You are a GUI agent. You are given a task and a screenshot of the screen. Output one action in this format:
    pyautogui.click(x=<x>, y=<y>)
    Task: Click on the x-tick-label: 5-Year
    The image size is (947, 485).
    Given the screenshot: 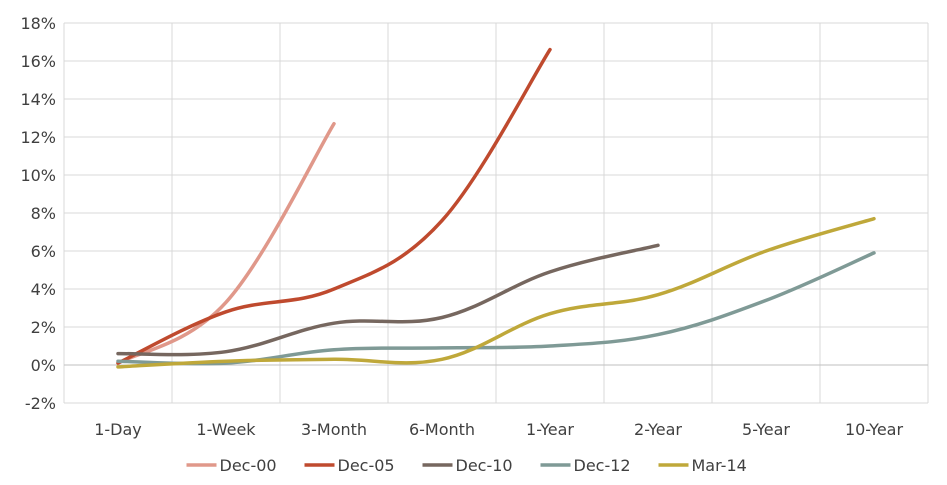 What is the action you would take?
    pyautogui.click(x=766, y=429)
    